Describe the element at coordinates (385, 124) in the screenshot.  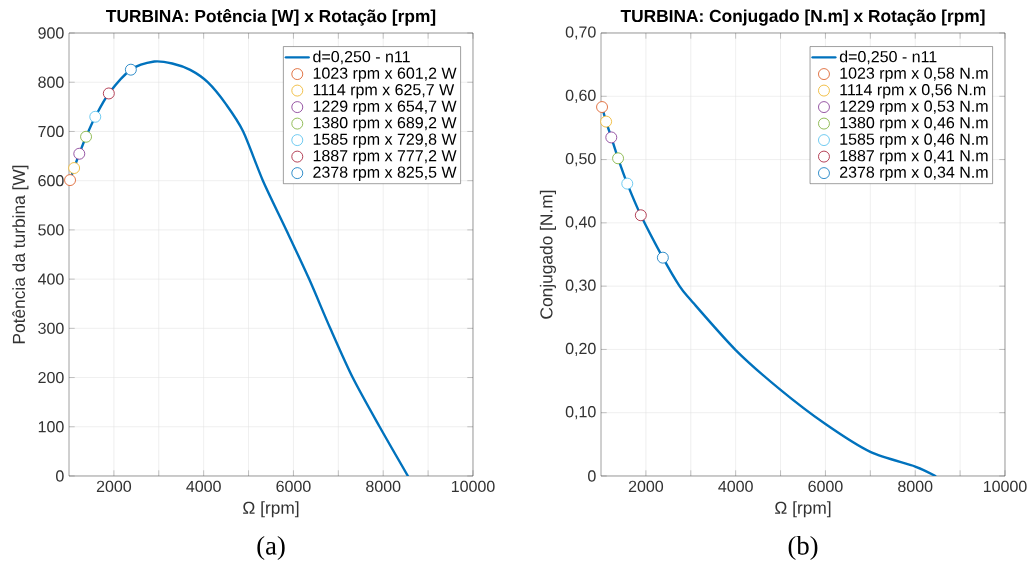
I see `legend-label: 1380 rpm x 689,2 W` at that location.